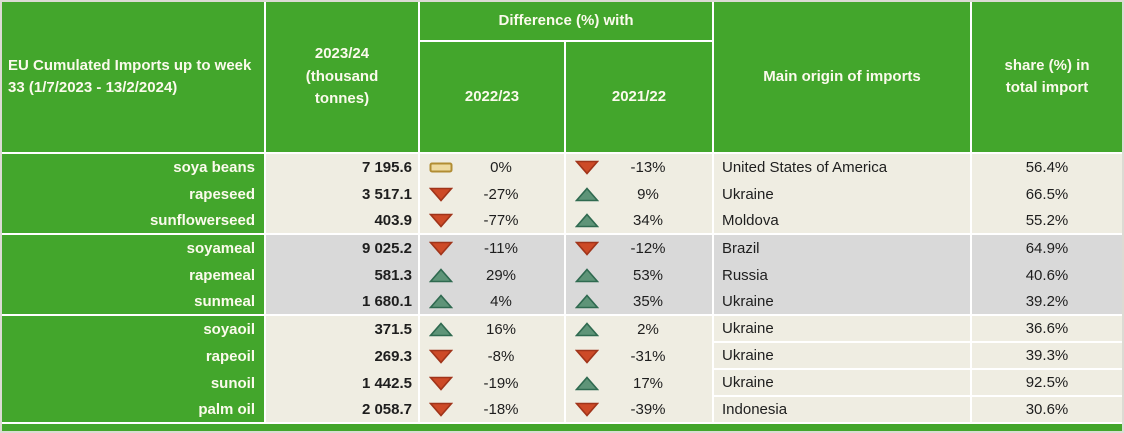 The height and width of the screenshot is (433, 1124). What do you see at coordinates (1047, 167) in the screenshot?
I see `share-value: 56.4%` at bounding box center [1047, 167].